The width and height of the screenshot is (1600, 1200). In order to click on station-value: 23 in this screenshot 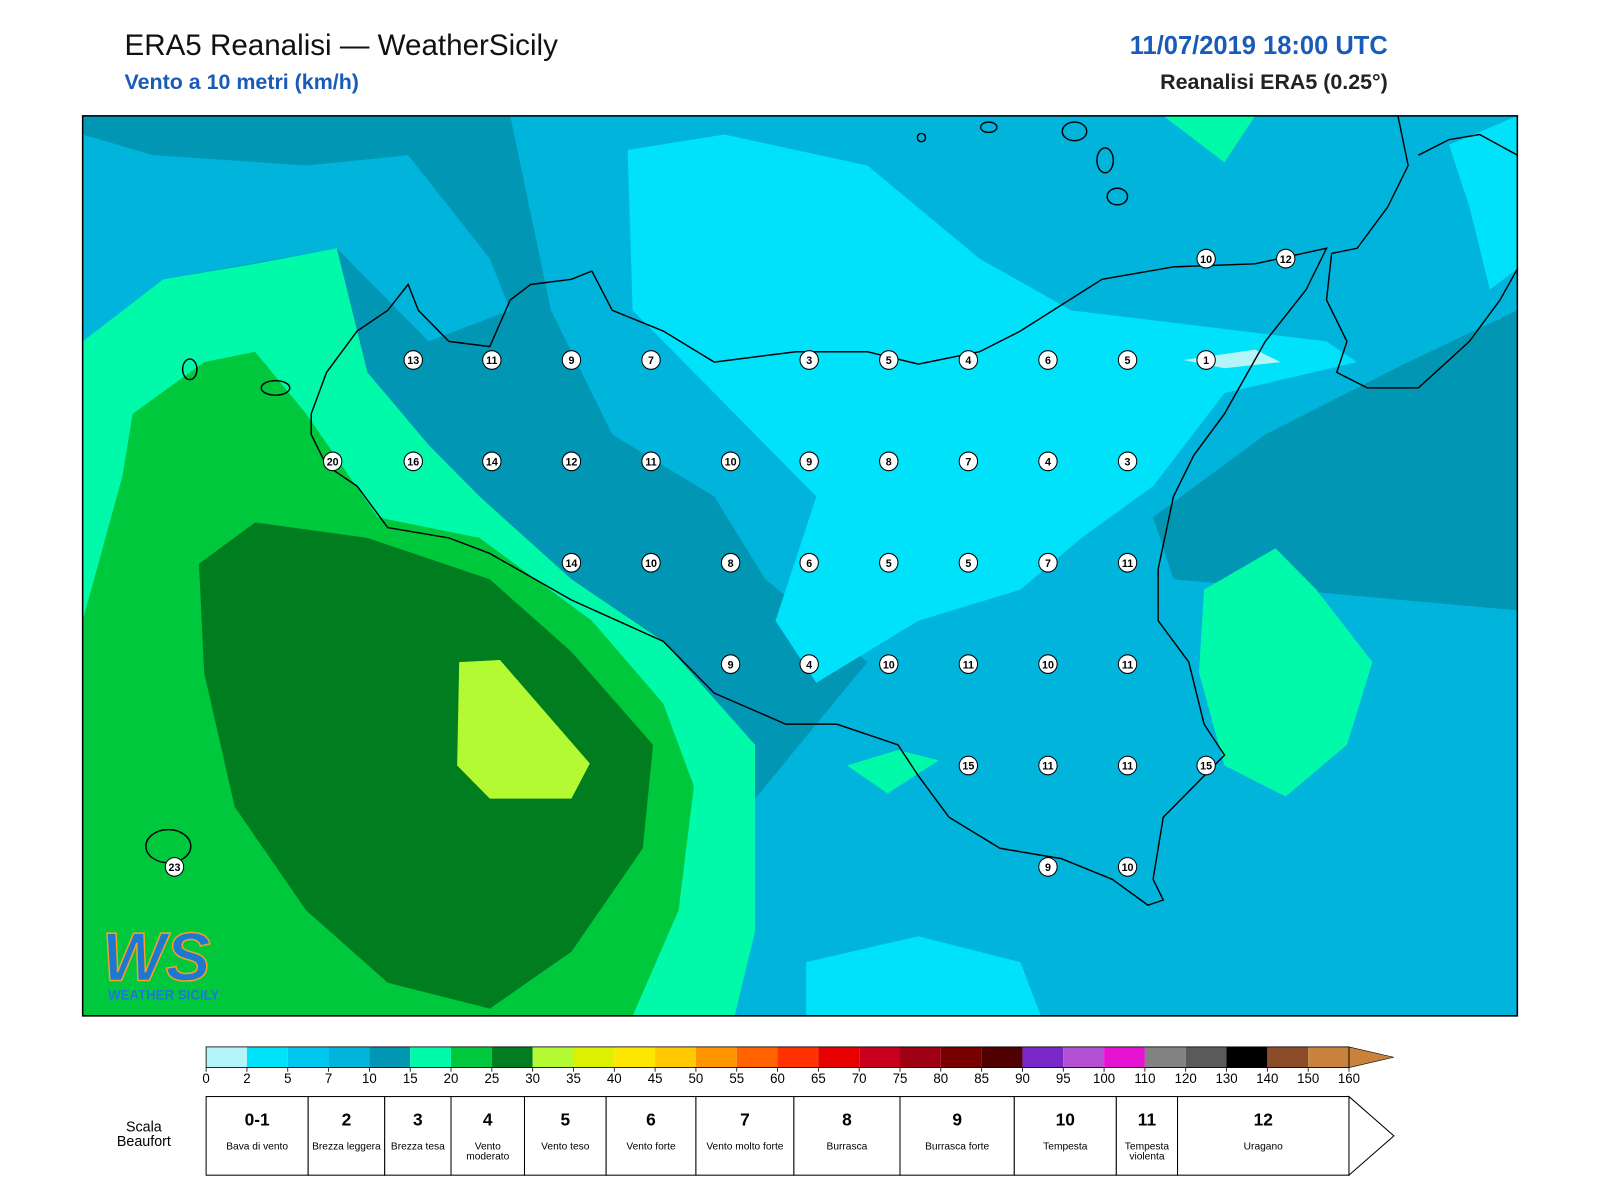, I will do `click(175, 868)`.